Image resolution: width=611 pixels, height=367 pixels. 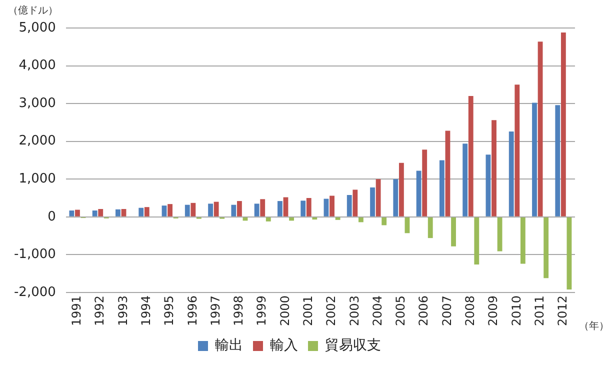 I want to click on legend-label: 輸入, so click(x=284, y=346).